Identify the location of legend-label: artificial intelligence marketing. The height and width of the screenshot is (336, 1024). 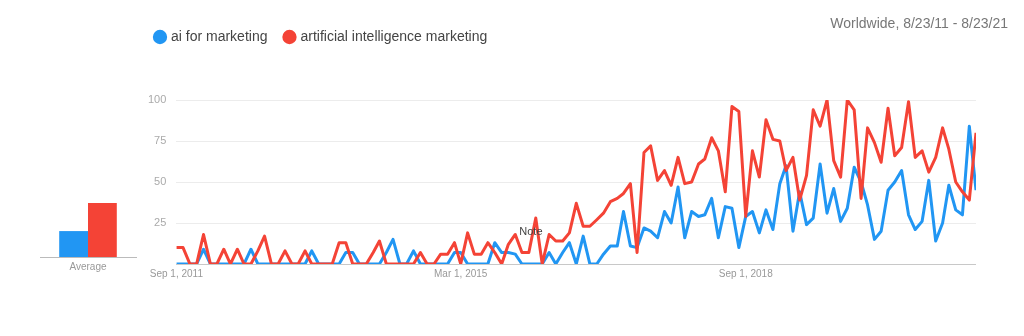
(394, 35).